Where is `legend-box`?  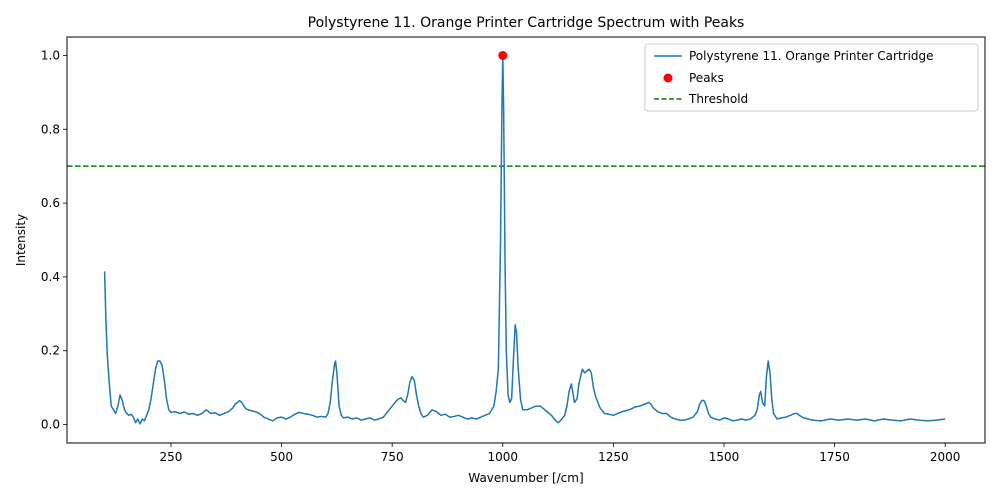
legend-box is located at coordinates (811, 77).